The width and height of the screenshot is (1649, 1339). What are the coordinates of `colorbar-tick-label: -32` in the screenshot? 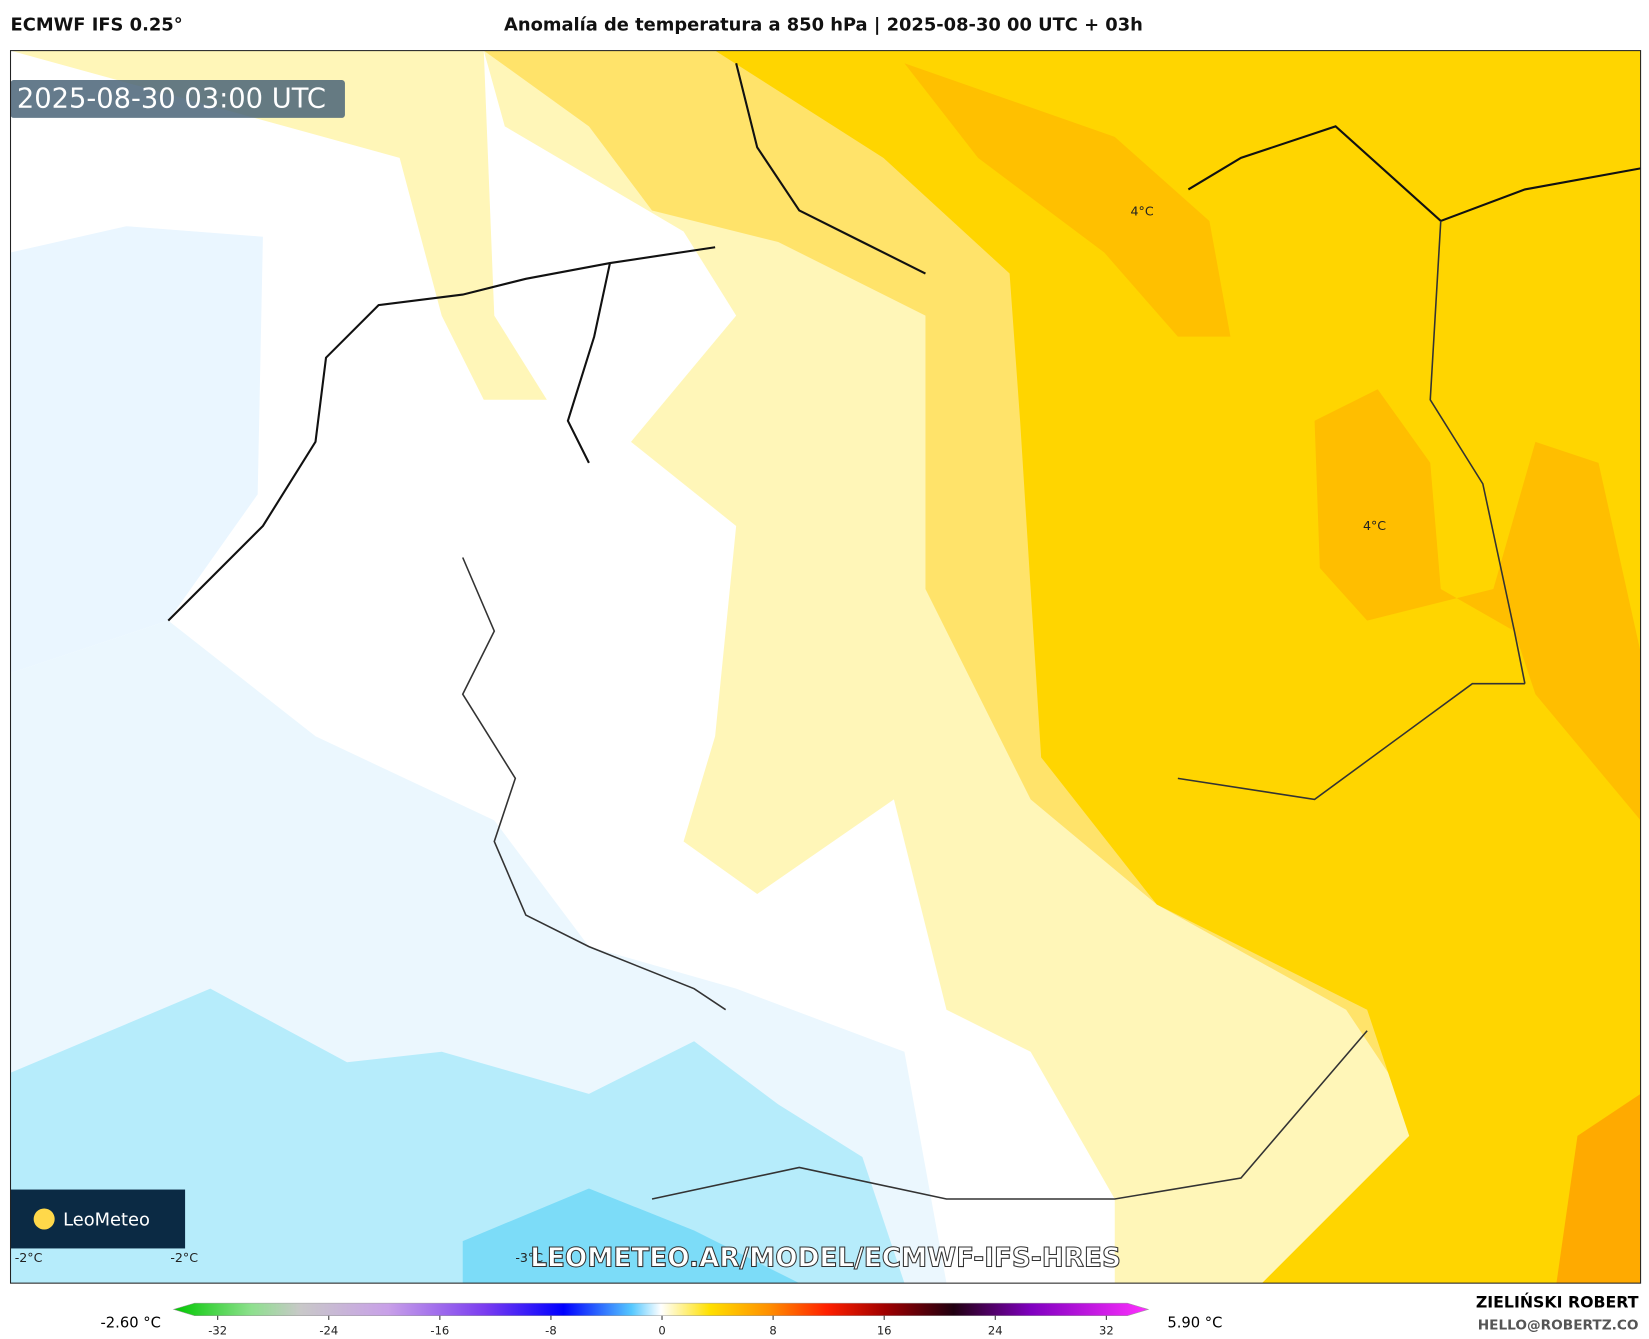 It's located at (217, 1331).